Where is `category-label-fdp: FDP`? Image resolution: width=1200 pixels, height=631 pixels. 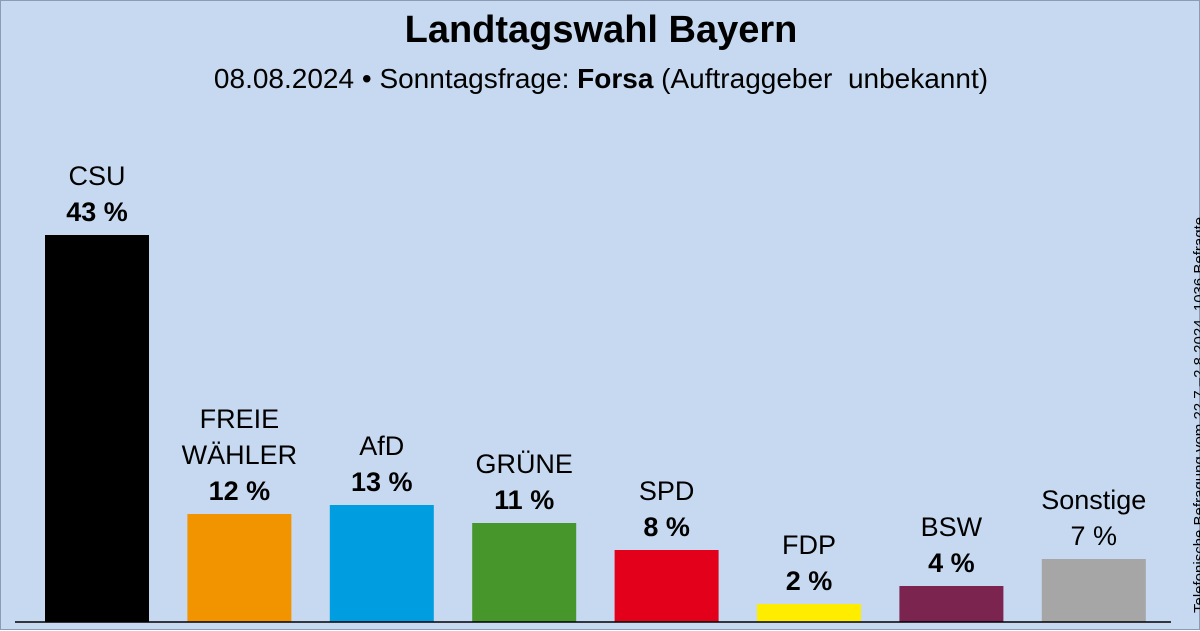
category-label-fdp: FDP is located at coordinates (809, 545).